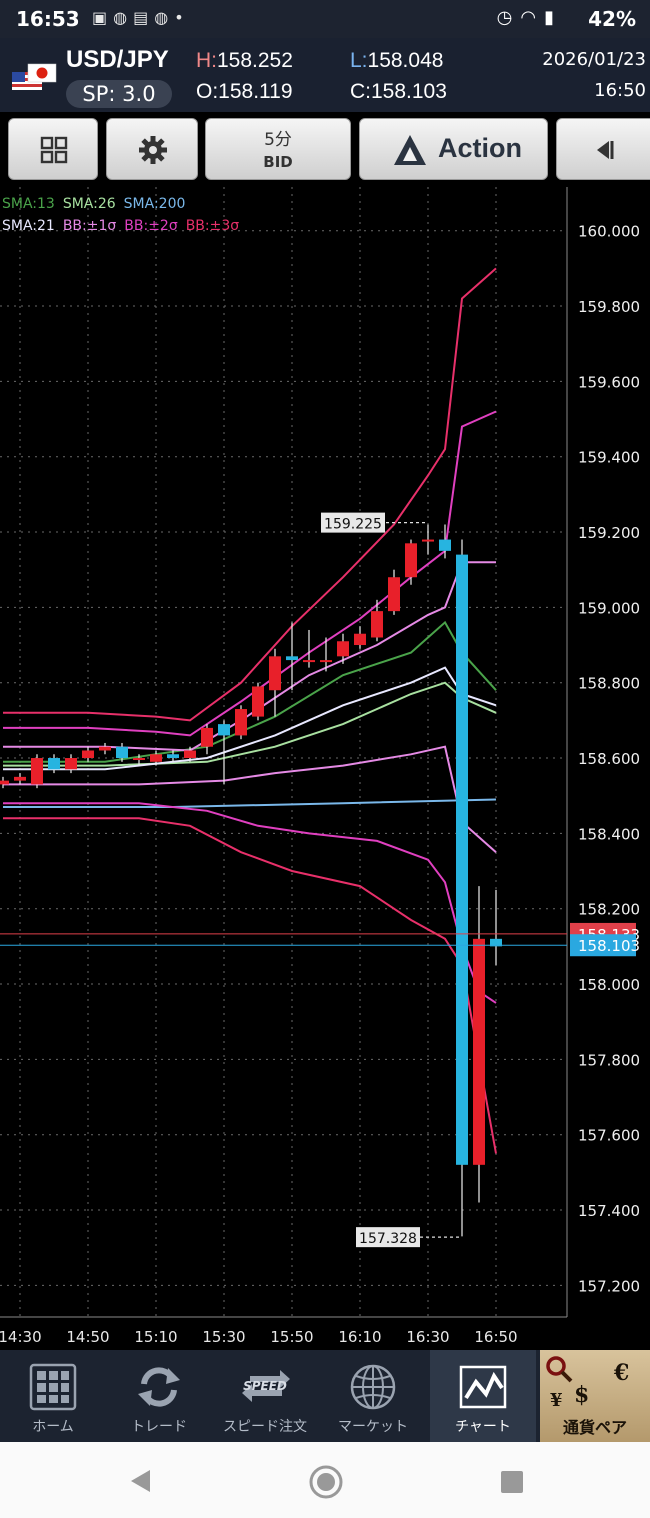 The image size is (650, 1518). I want to click on bid-price-label: 158.103, so click(609, 946).